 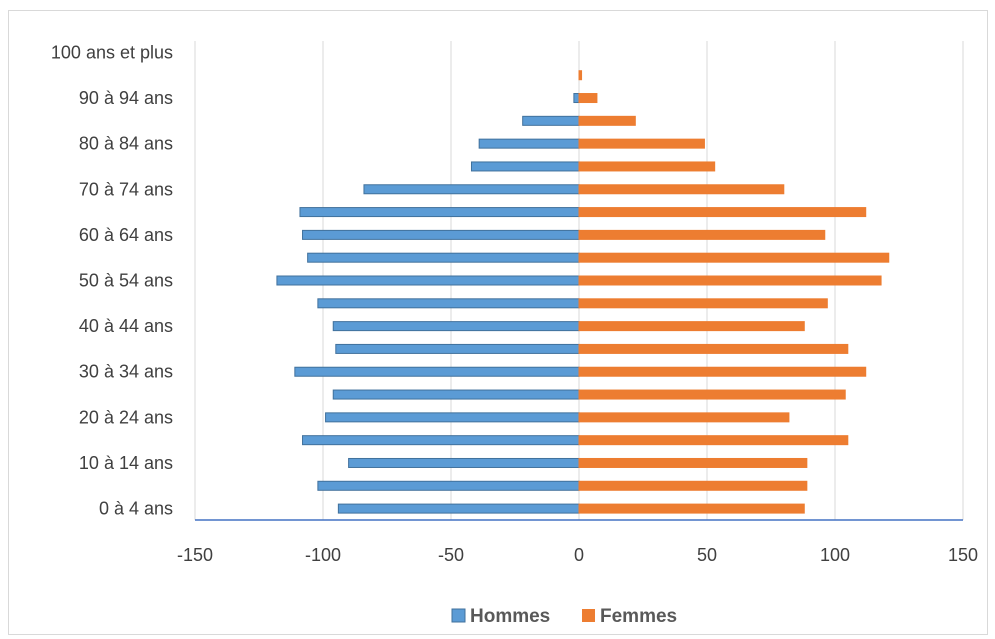 What do you see at coordinates (136, 509) in the screenshot?
I see `category-label: 0 à 4 ans` at bounding box center [136, 509].